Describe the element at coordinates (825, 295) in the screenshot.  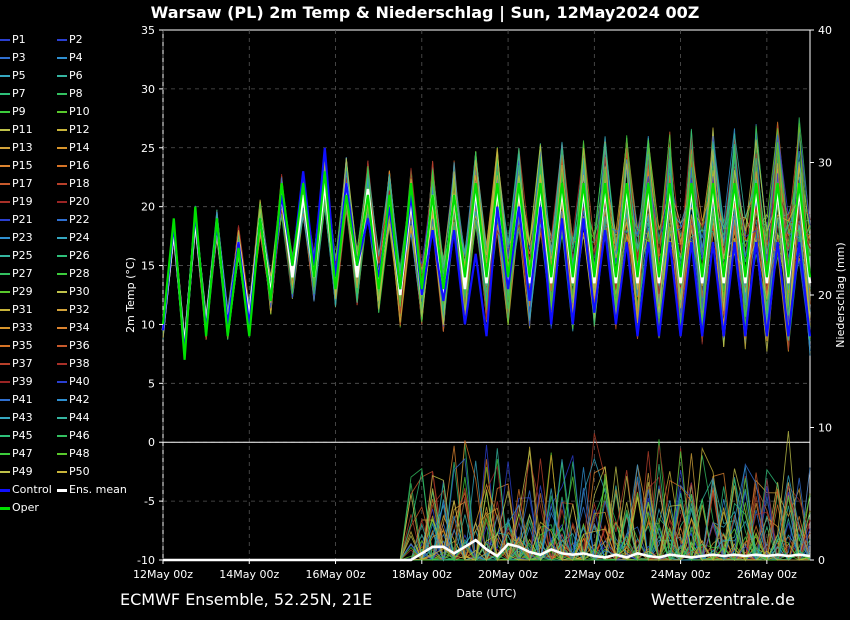
I see `y2-tick-label: 20` at that location.